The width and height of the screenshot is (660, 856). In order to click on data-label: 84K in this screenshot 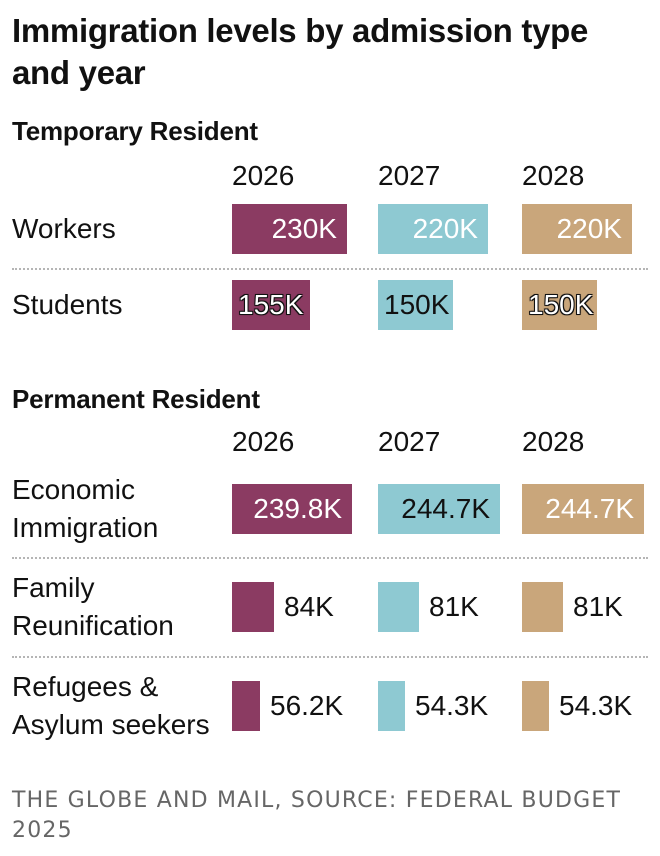, I will do `click(309, 606)`.